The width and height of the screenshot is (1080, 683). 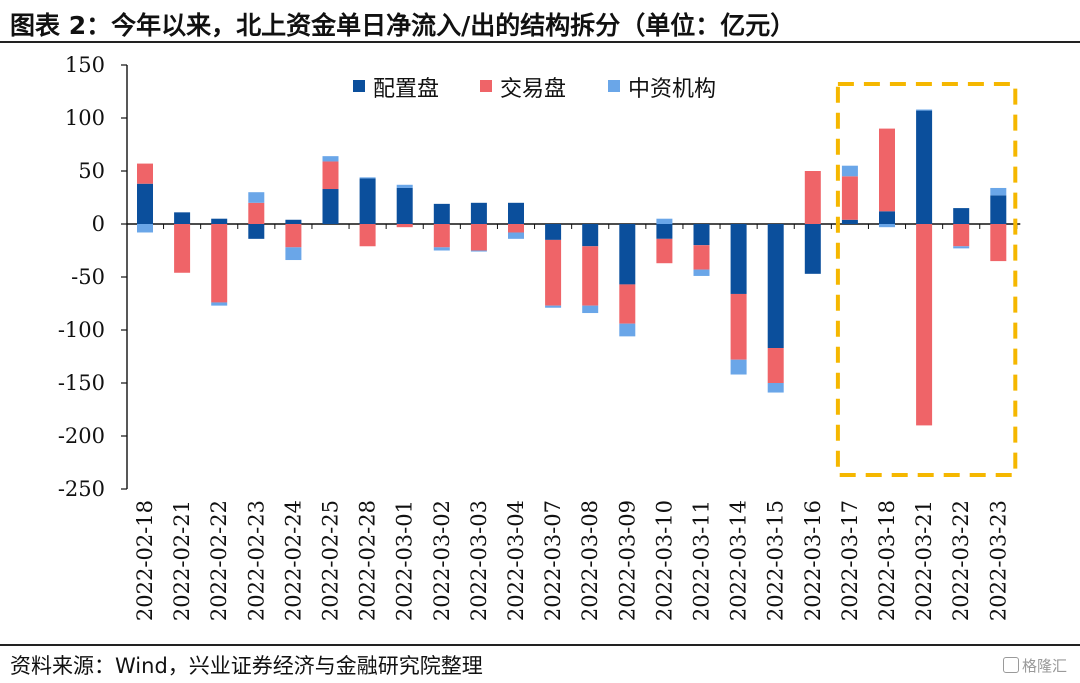 I want to click on watermark-logo-icon, so click(x=1011, y=665).